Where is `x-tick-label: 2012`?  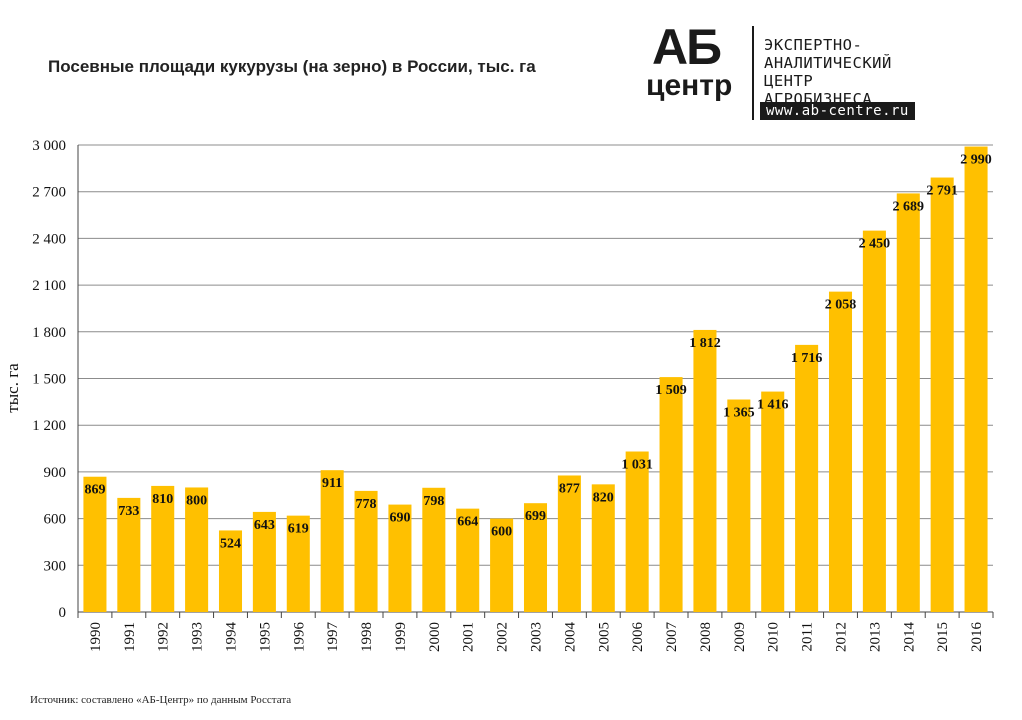
x-tick-label: 2012 is located at coordinates (842, 637).